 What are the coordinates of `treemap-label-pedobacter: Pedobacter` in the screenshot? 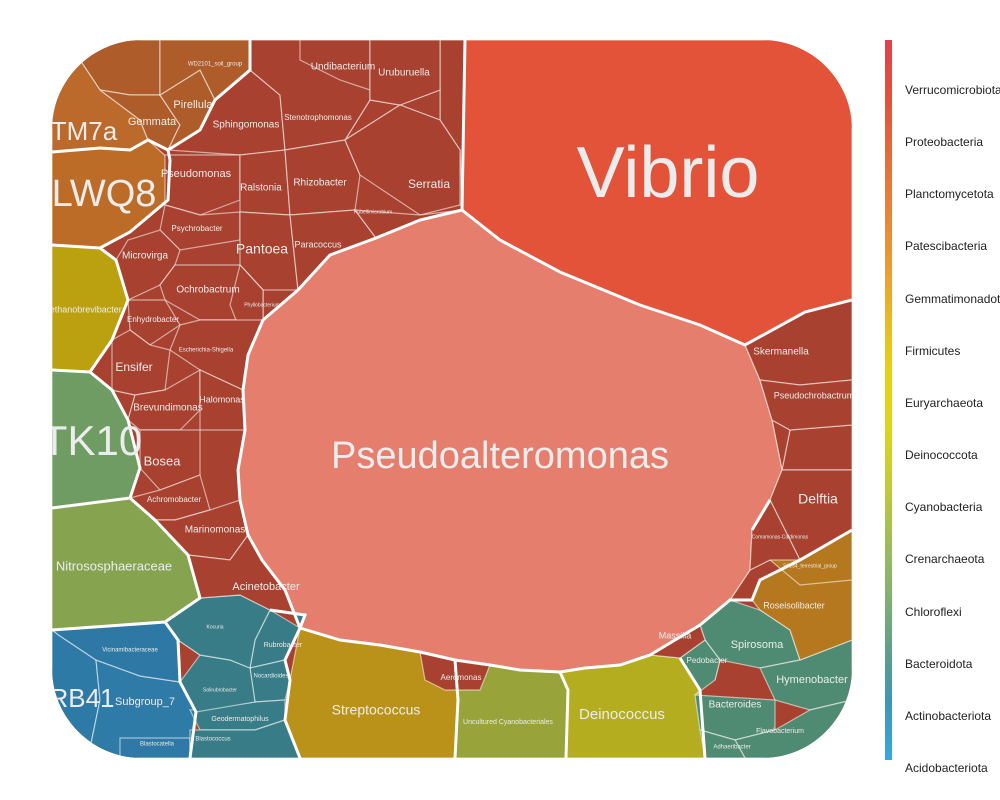 It's located at (707, 660).